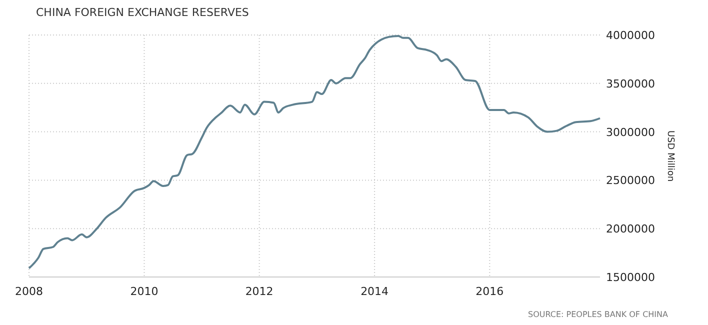 The height and width of the screenshot is (325, 708). What do you see at coordinates (670, 156) in the screenshot?
I see `y-axis-title: USD Million` at bounding box center [670, 156].